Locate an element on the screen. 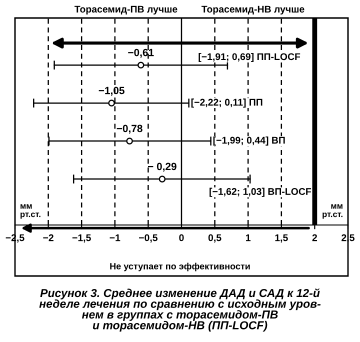 The width and height of the screenshot is (360, 342). x-tick-label: 1,5 is located at coordinates (281, 238).